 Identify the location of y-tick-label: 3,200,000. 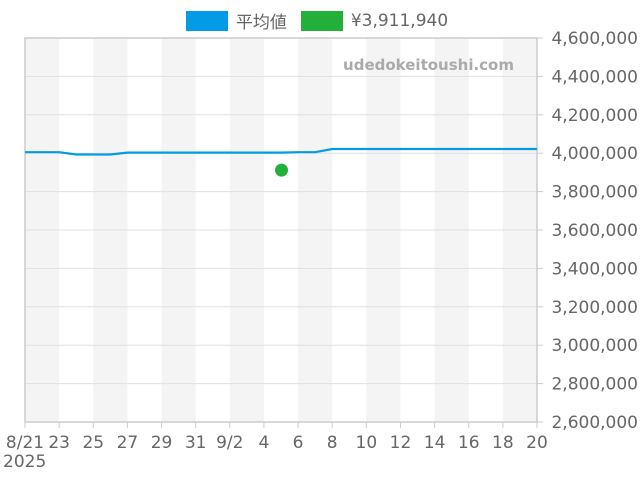
(594, 308).